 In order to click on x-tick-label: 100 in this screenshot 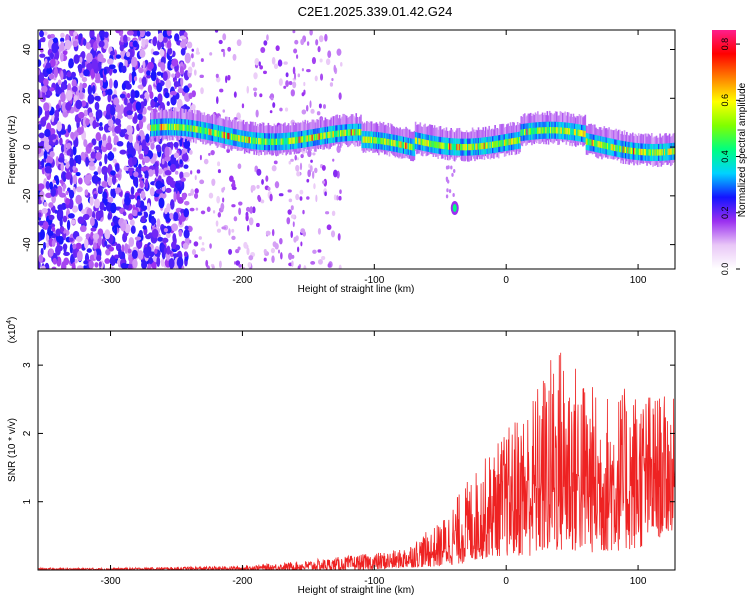, I will do `click(638, 280)`.